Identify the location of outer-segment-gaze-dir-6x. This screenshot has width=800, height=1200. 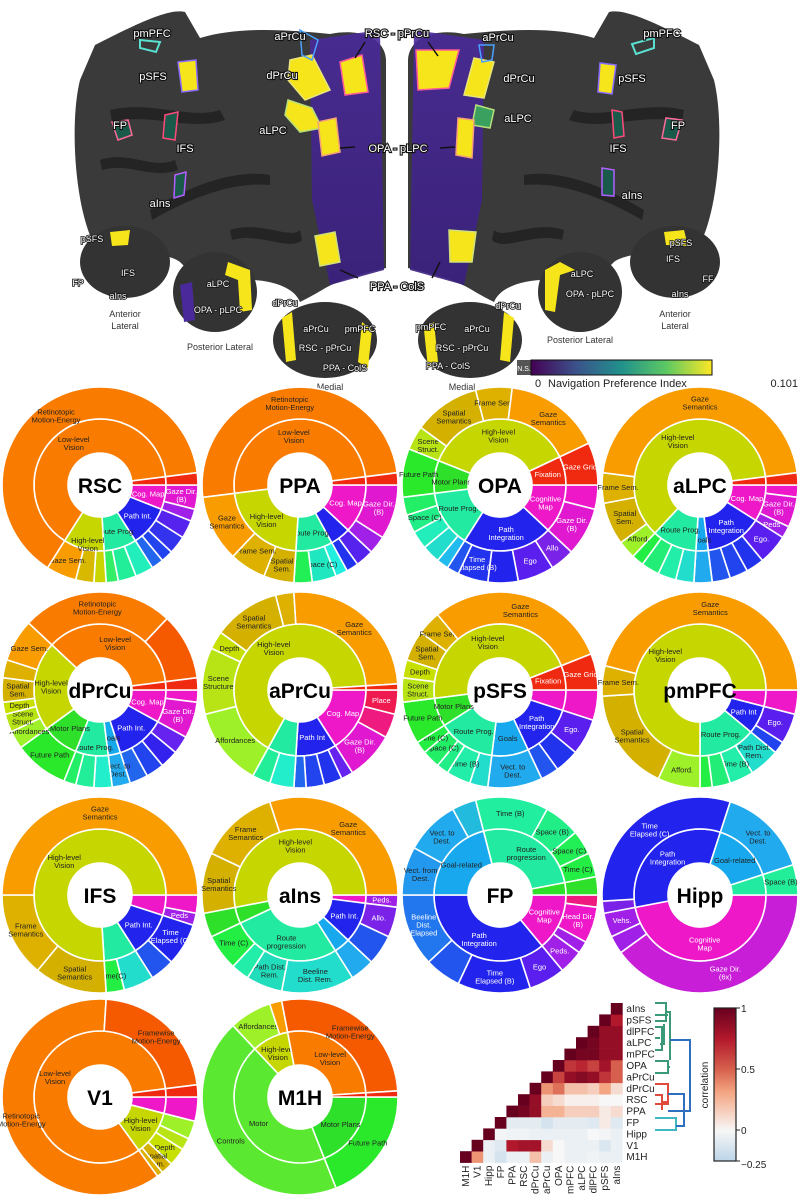
(709, 944).